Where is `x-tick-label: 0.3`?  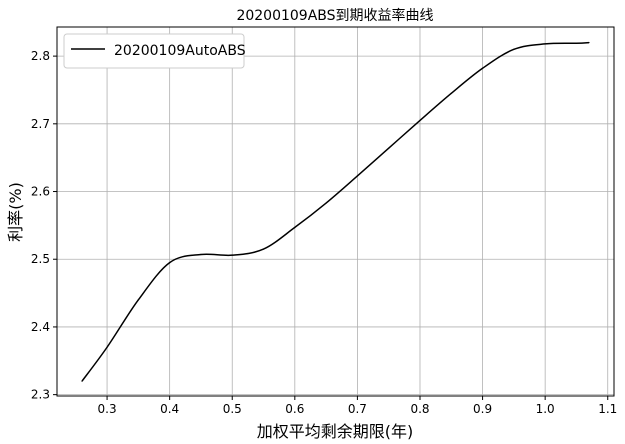 x-tick-label: 0.3 is located at coordinates (107, 409).